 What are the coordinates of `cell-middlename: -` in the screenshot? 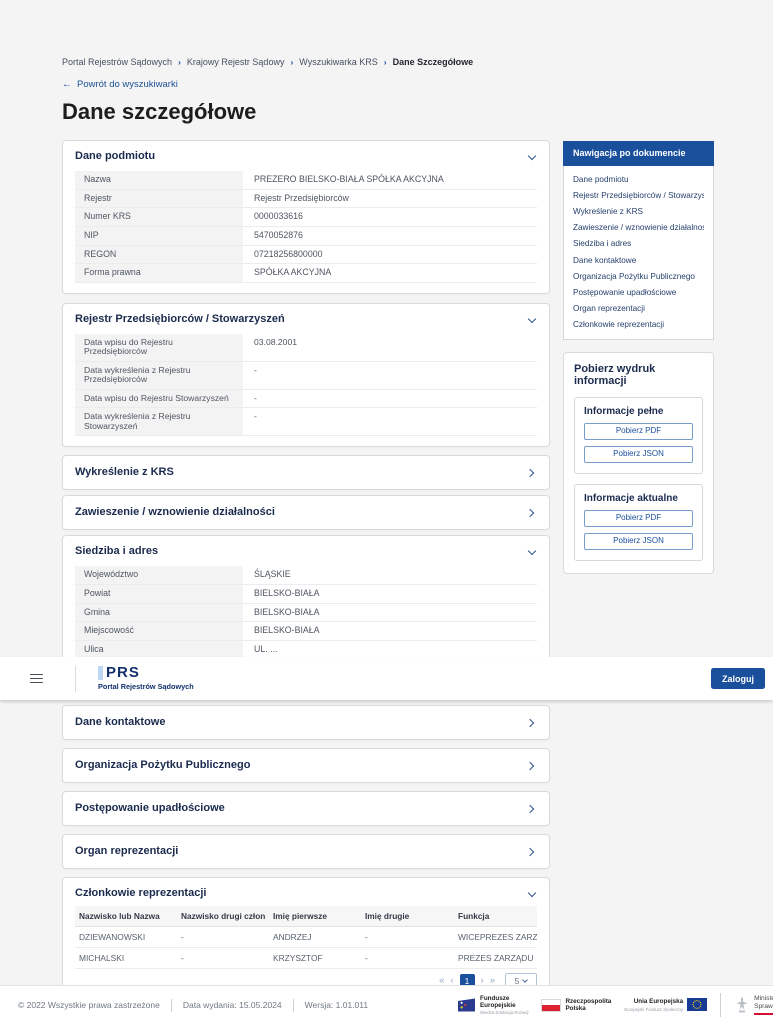 It's located at (366, 958).